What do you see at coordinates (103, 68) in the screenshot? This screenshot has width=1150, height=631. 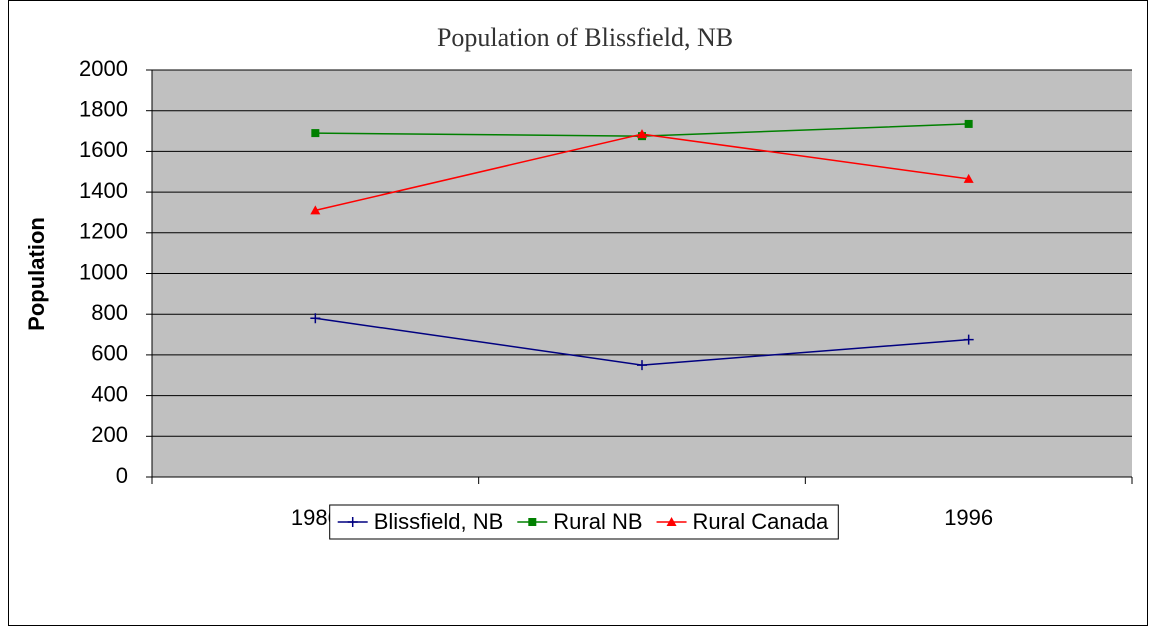 I see `y-tick-label: 2000` at bounding box center [103, 68].